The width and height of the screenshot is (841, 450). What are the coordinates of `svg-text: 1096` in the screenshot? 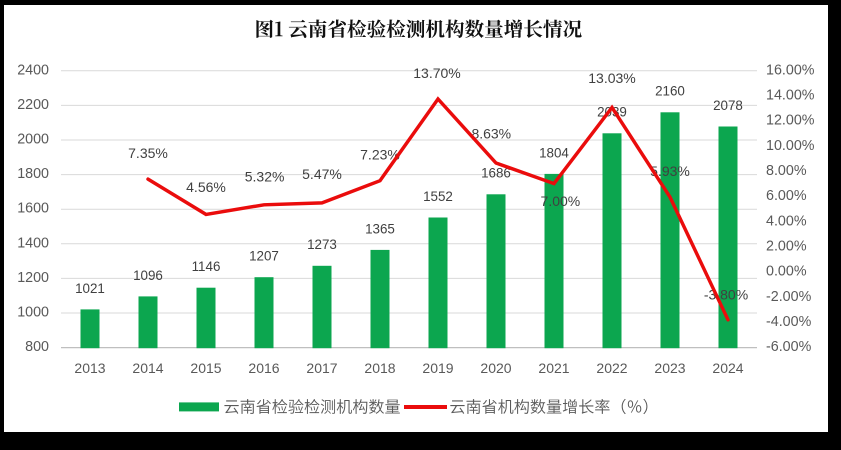 It's located at (148, 275).